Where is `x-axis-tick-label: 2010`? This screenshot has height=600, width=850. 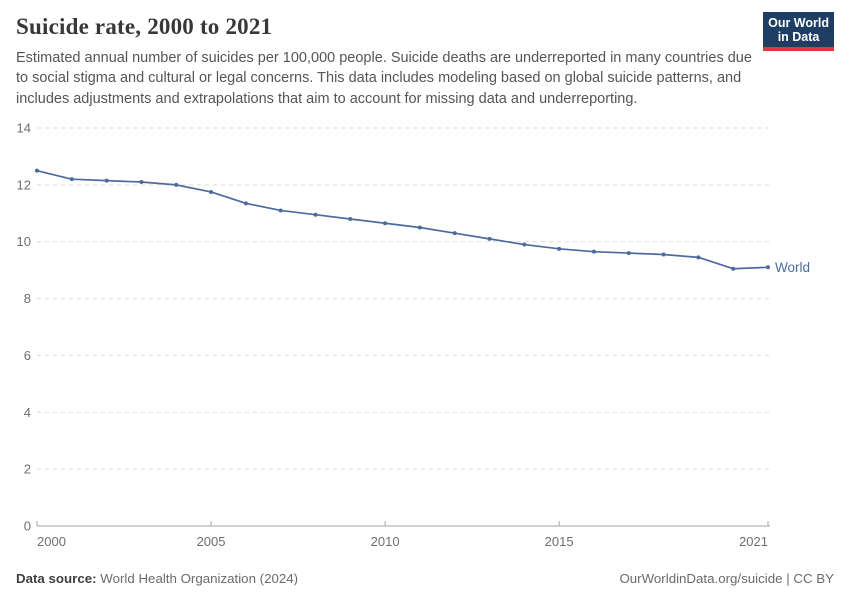
x-axis-tick-label: 2010 is located at coordinates (385, 541).